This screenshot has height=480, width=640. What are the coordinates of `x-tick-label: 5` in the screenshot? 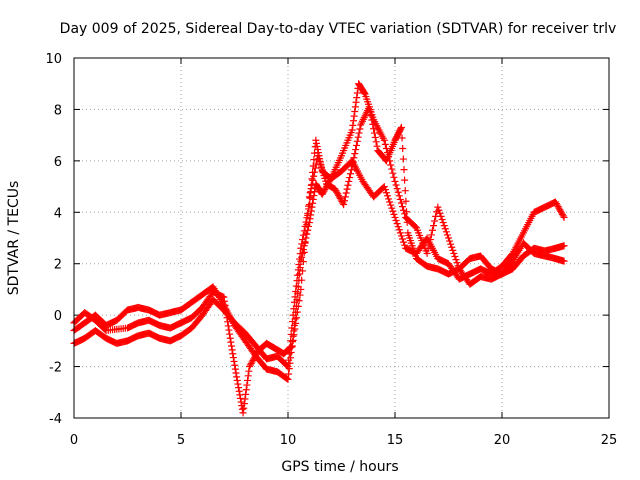 It's located at (181, 440).